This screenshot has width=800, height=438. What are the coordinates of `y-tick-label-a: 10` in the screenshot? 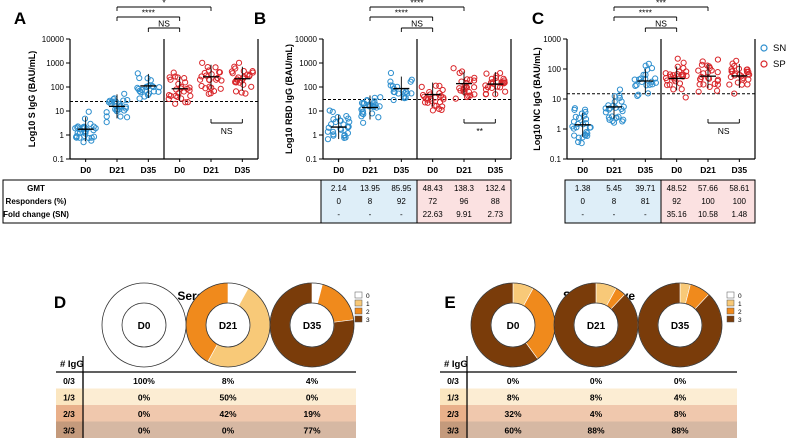 It's located at (59, 111).